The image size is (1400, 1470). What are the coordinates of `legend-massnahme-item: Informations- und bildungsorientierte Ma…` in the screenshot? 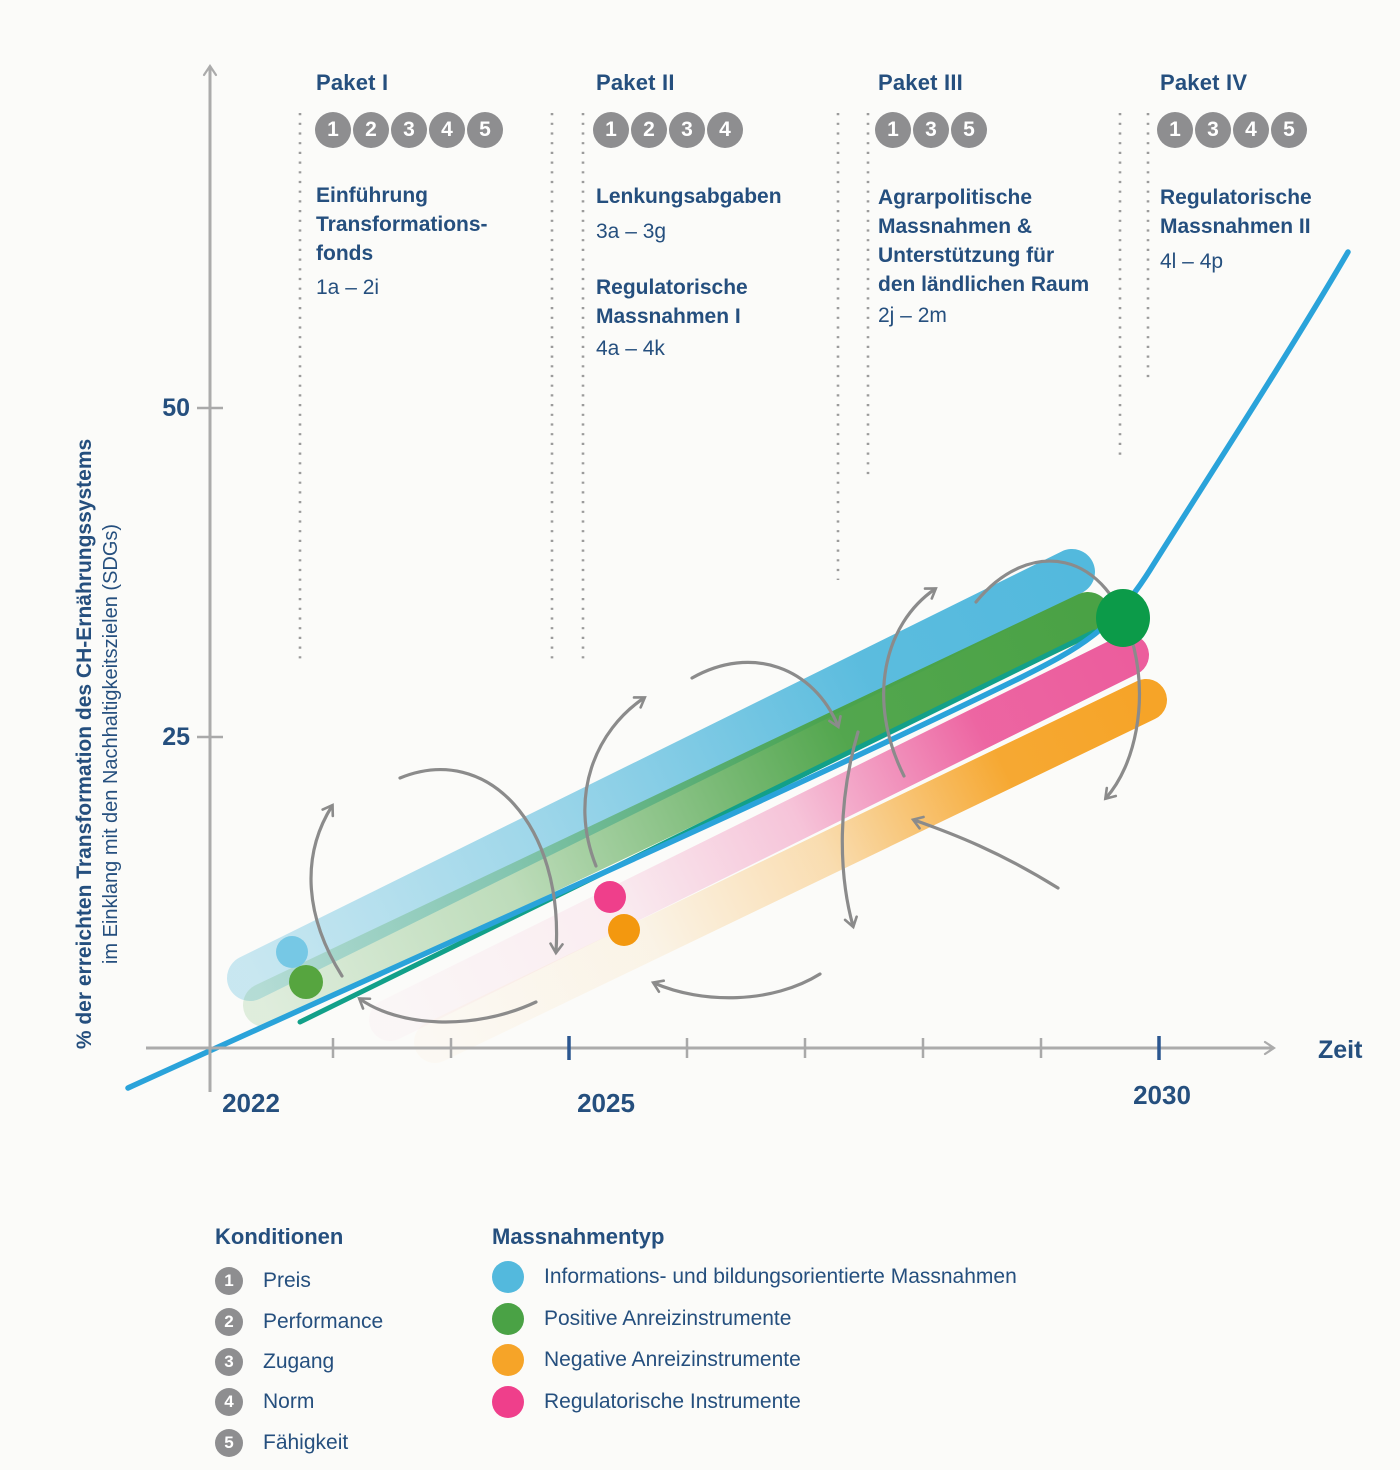 It's located at (754, 1277).